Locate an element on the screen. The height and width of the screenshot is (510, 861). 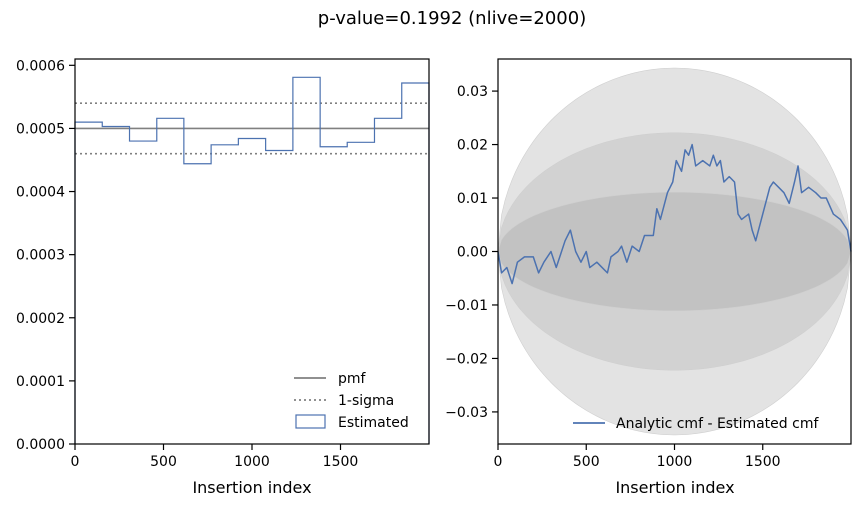
y-tick-label: 0.0004 is located at coordinates (40, 193).